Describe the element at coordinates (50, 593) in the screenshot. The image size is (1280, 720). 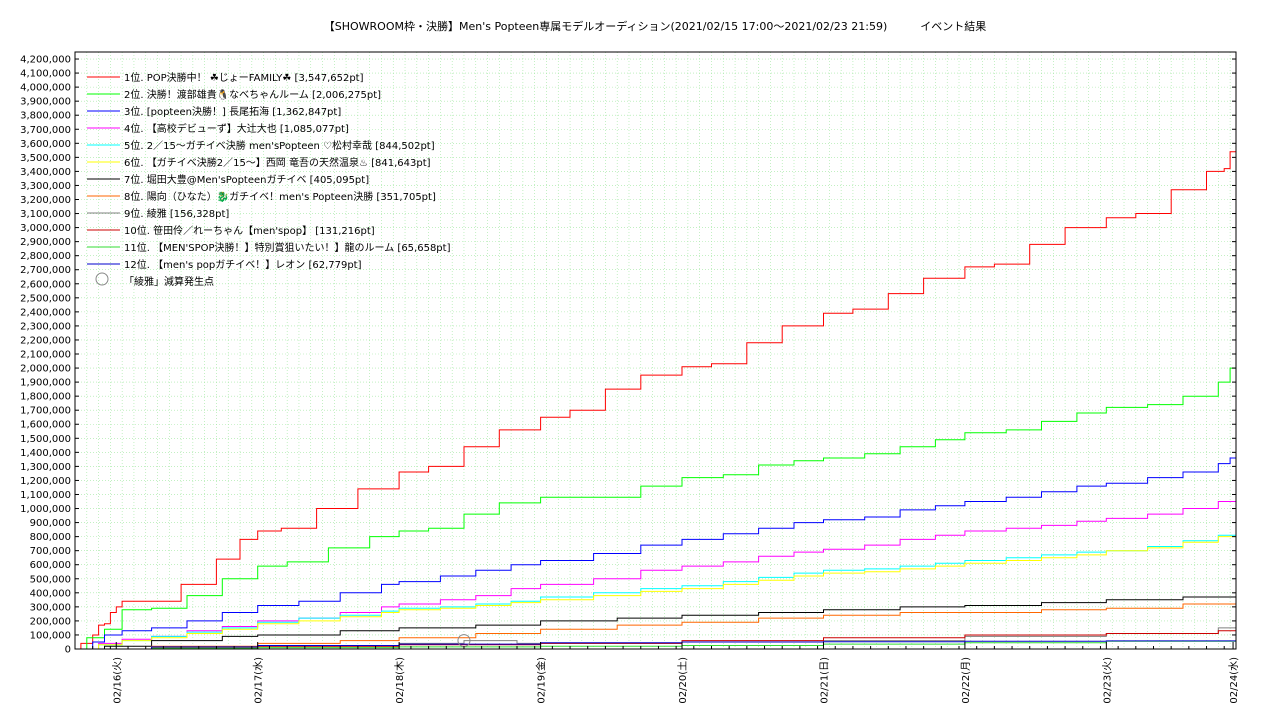
I see `y-tick-label: 400,000` at that location.